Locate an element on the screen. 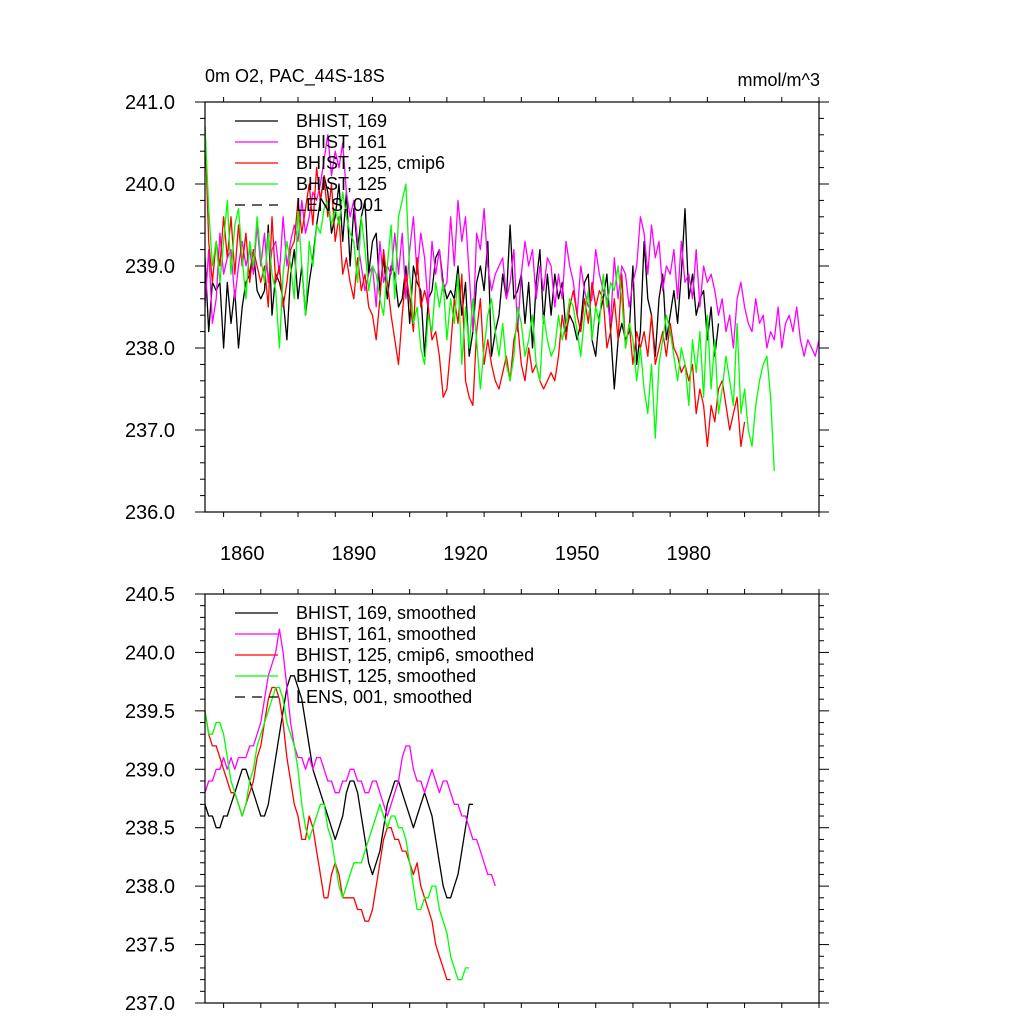  top-y-tick-label: 240.0 is located at coordinates (150, 185).